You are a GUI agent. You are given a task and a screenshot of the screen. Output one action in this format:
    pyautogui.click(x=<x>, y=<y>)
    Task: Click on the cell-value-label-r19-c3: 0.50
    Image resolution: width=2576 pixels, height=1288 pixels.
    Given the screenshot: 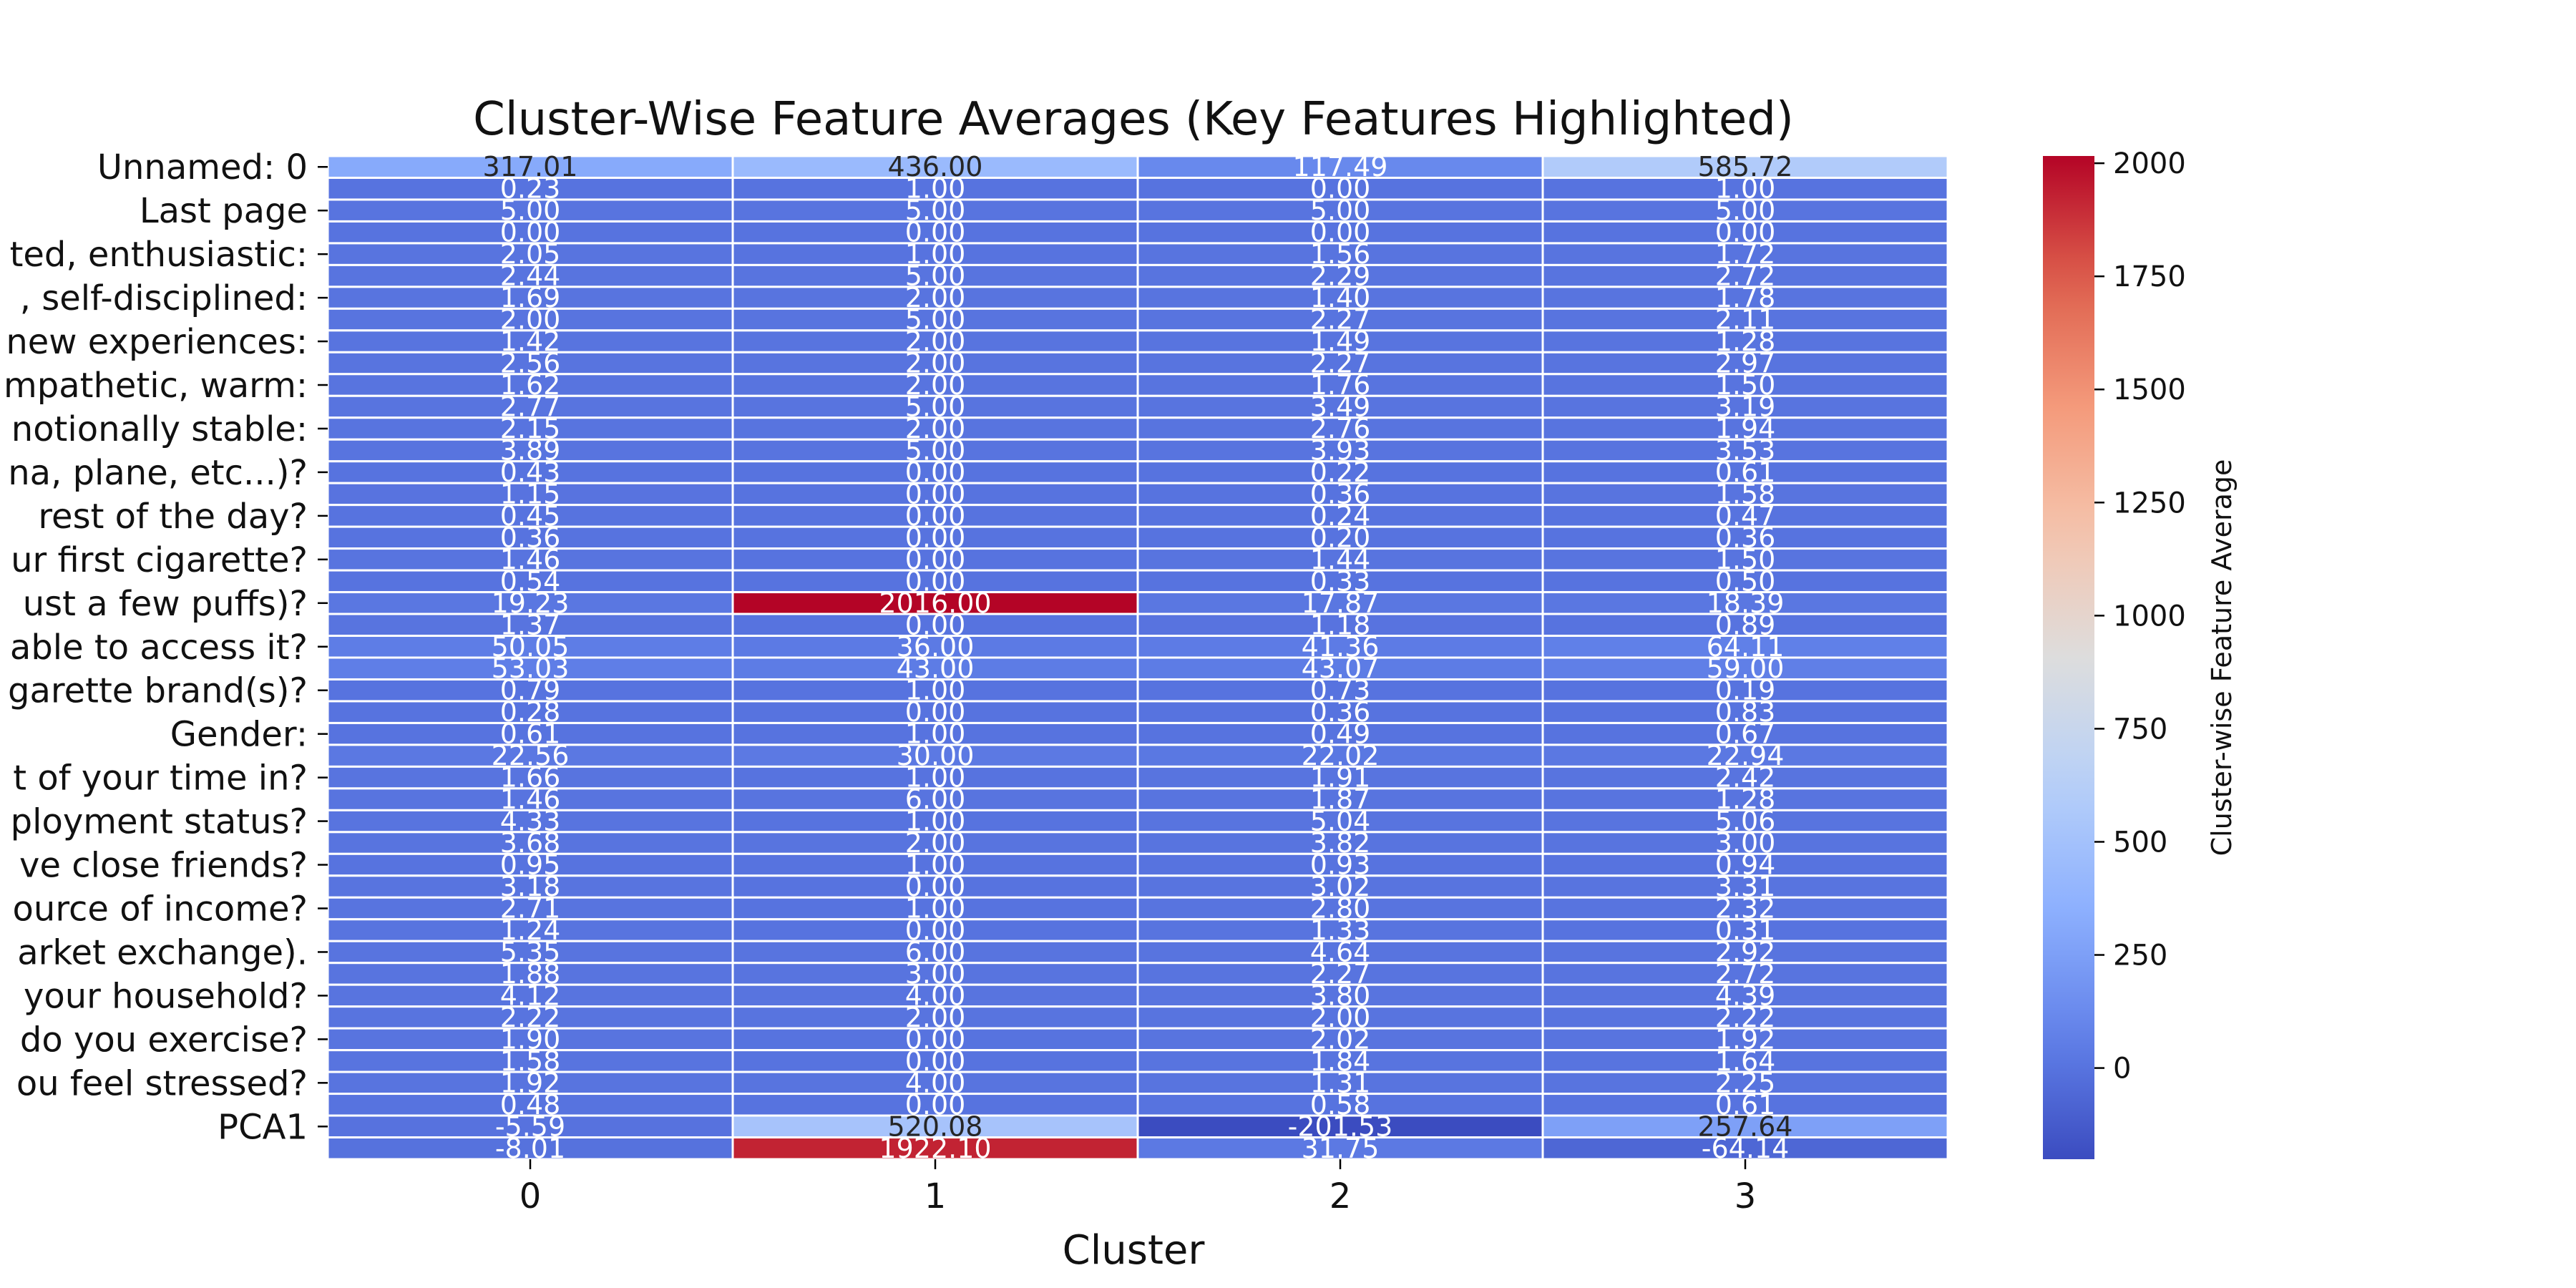 What is the action you would take?
    pyautogui.click(x=1745, y=581)
    